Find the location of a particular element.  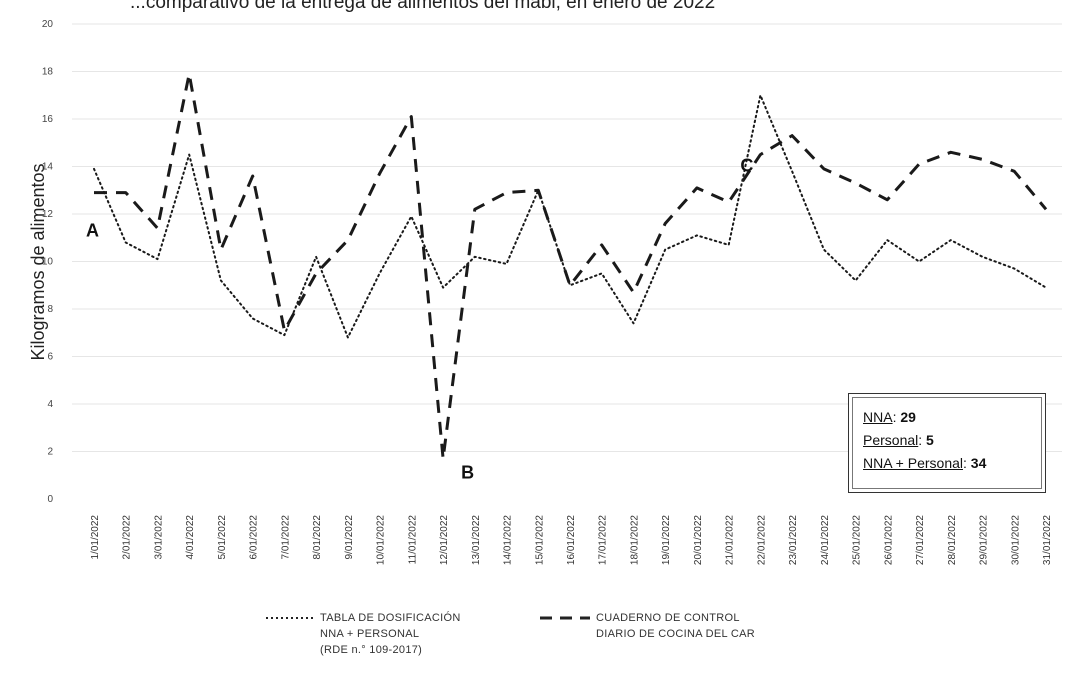

info-box-inner: NNA: 29 Personal: 5 NNA + Personal: 34 is located at coordinates (947, 443).